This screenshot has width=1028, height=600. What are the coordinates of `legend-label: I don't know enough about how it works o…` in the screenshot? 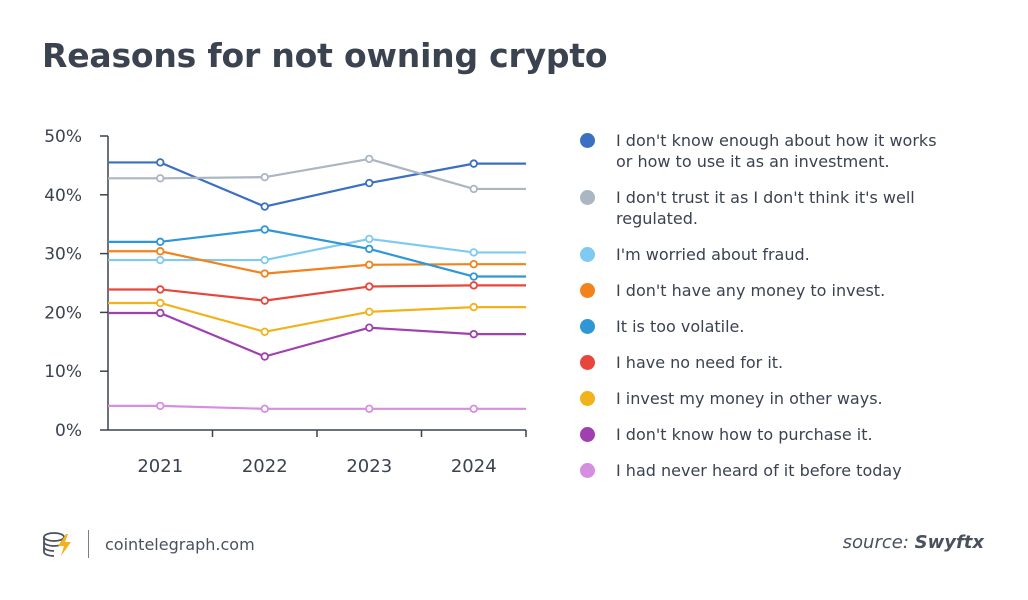 It's located at (776, 151).